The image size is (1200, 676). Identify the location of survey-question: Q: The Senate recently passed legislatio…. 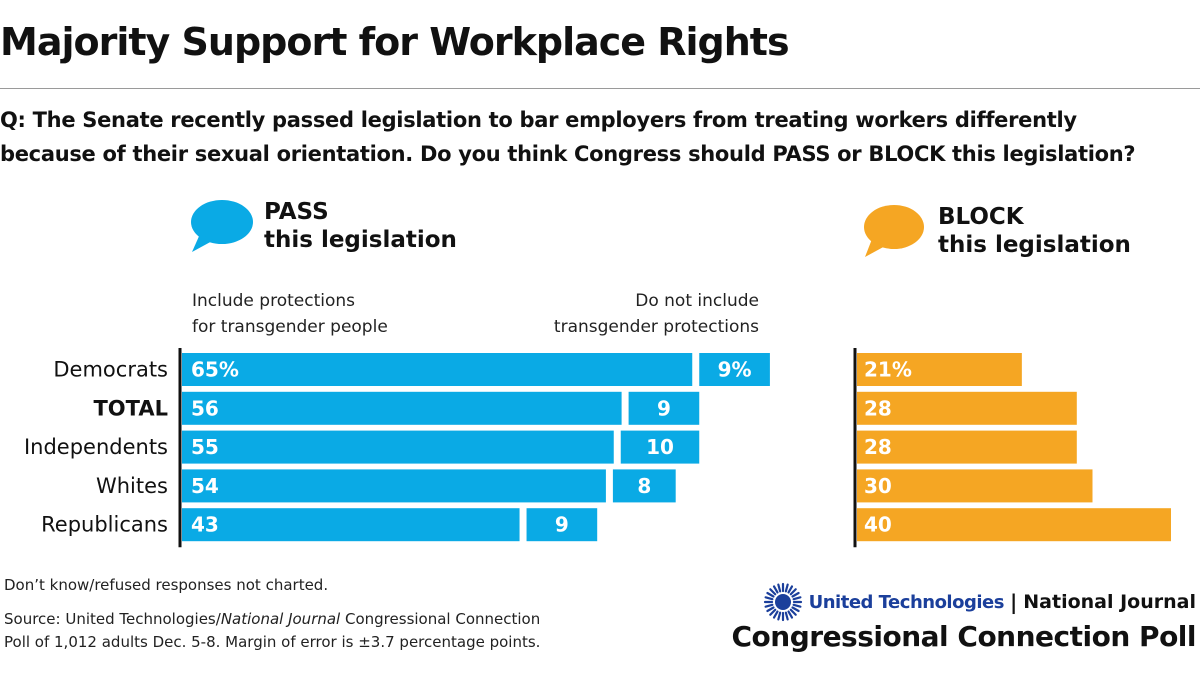
(600, 137).